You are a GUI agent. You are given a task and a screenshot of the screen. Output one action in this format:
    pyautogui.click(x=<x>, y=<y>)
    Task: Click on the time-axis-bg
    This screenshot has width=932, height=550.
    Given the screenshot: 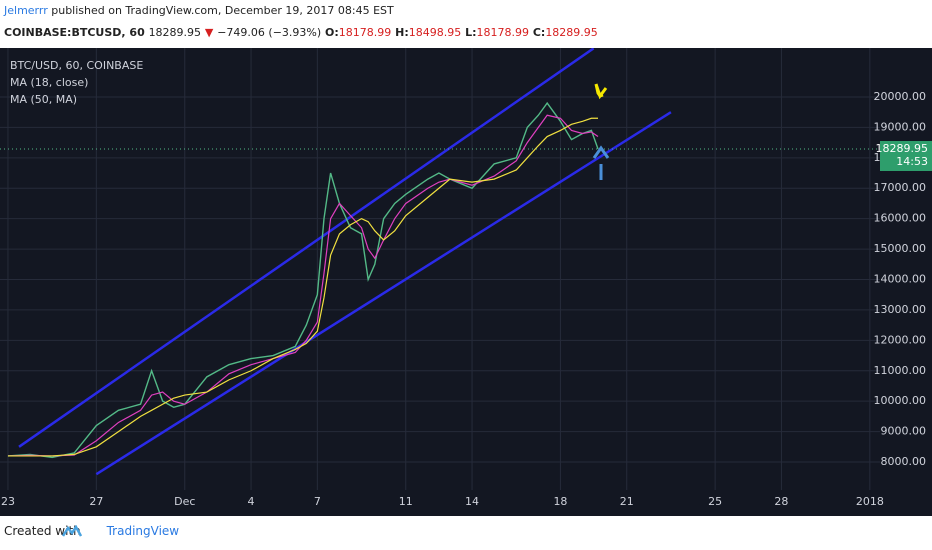 What is the action you would take?
    pyautogui.click(x=440, y=503)
    